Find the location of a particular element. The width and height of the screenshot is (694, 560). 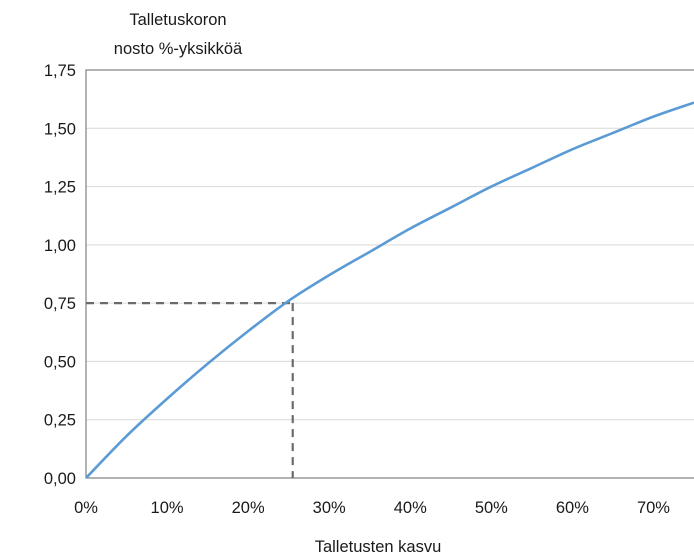

y-tick-label-2: 0,50 is located at coordinates (60, 362).